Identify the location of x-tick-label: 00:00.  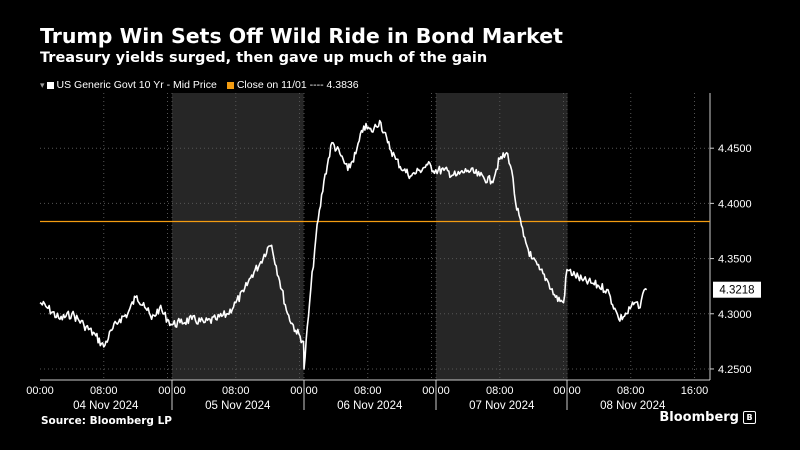
(40, 391).